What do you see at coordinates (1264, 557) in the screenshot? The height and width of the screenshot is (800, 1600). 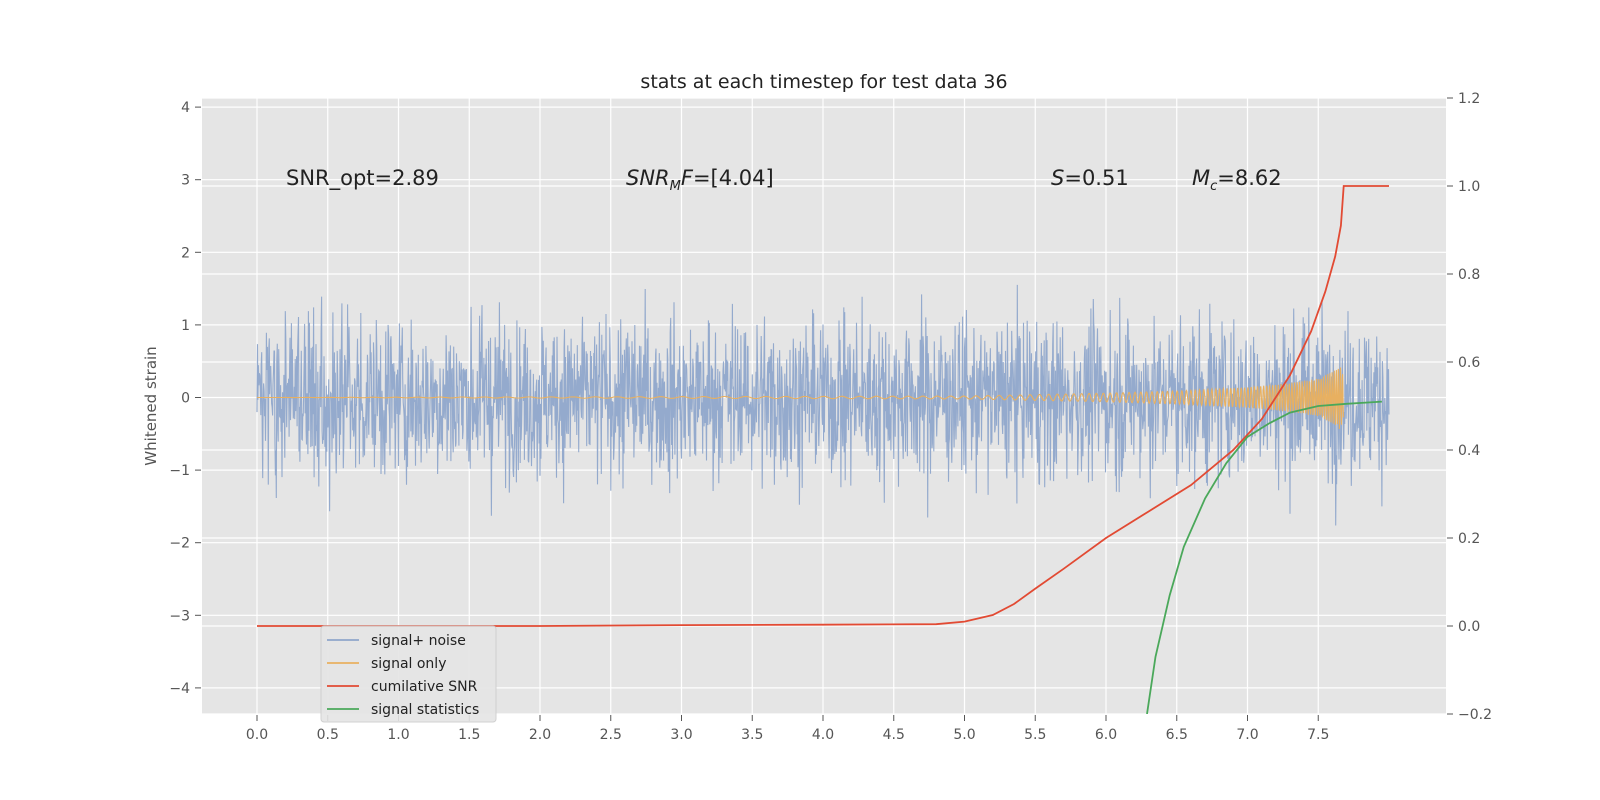 I see `series-signal-statistics` at bounding box center [1264, 557].